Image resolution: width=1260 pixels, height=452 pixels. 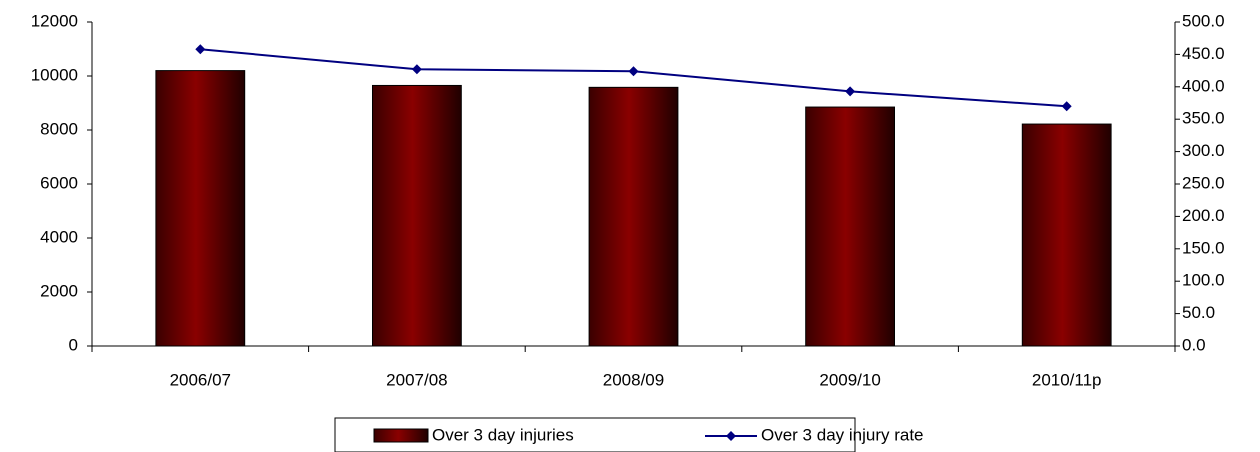 I want to click on y2-tick-label: 400.0, so click(x=1203, y=85).